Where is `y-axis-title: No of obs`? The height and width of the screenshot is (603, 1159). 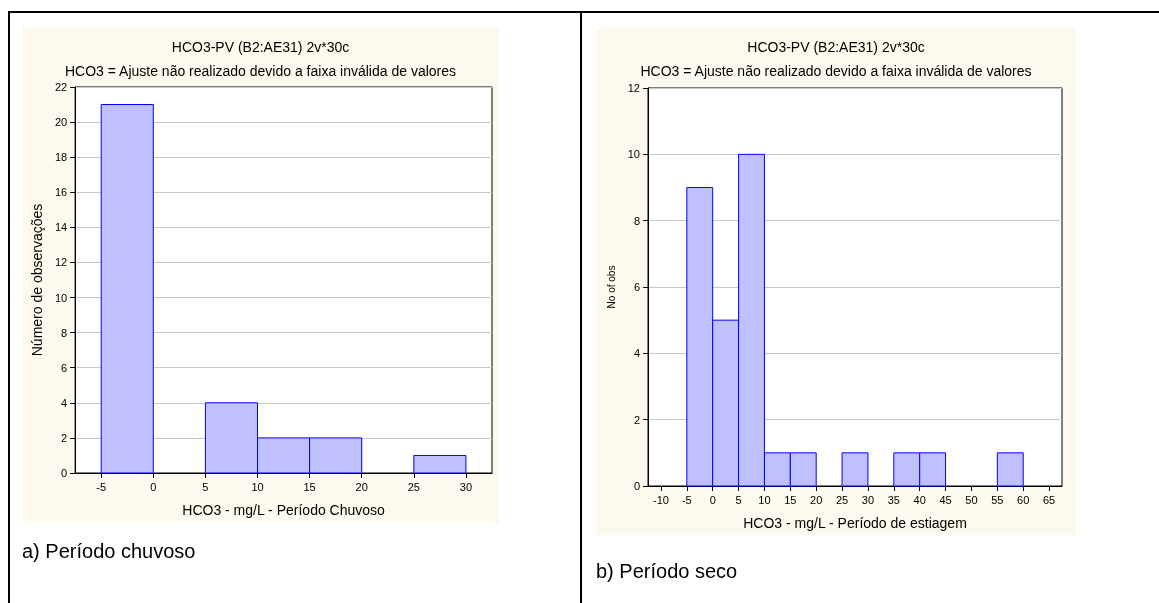
y-axis-title: No of obs is located at coordinates (612, 287).